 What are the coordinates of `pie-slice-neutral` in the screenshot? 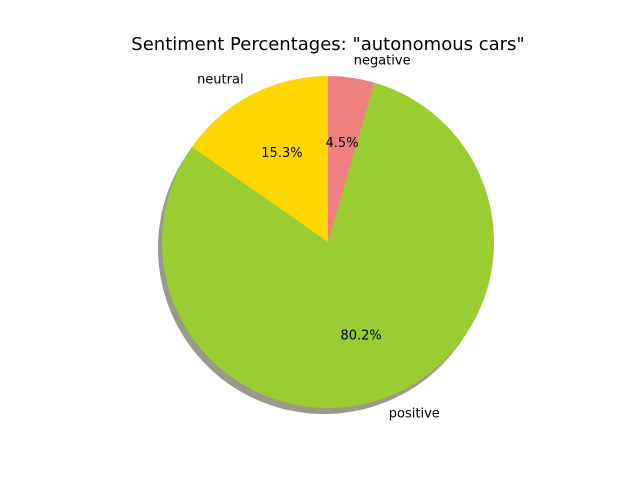 It's located at (259, 159).